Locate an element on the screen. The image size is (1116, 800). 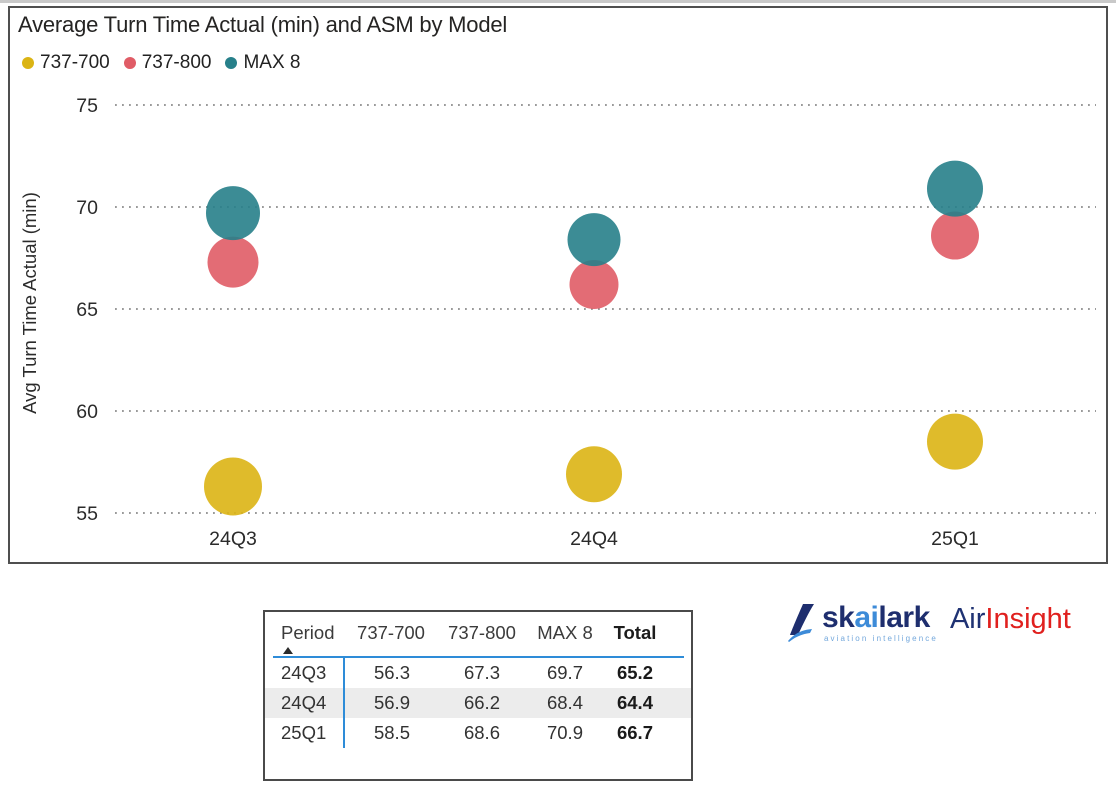
chart-legend: 737-700 737-800 MAX 8 is located at coordinates (161, 63).